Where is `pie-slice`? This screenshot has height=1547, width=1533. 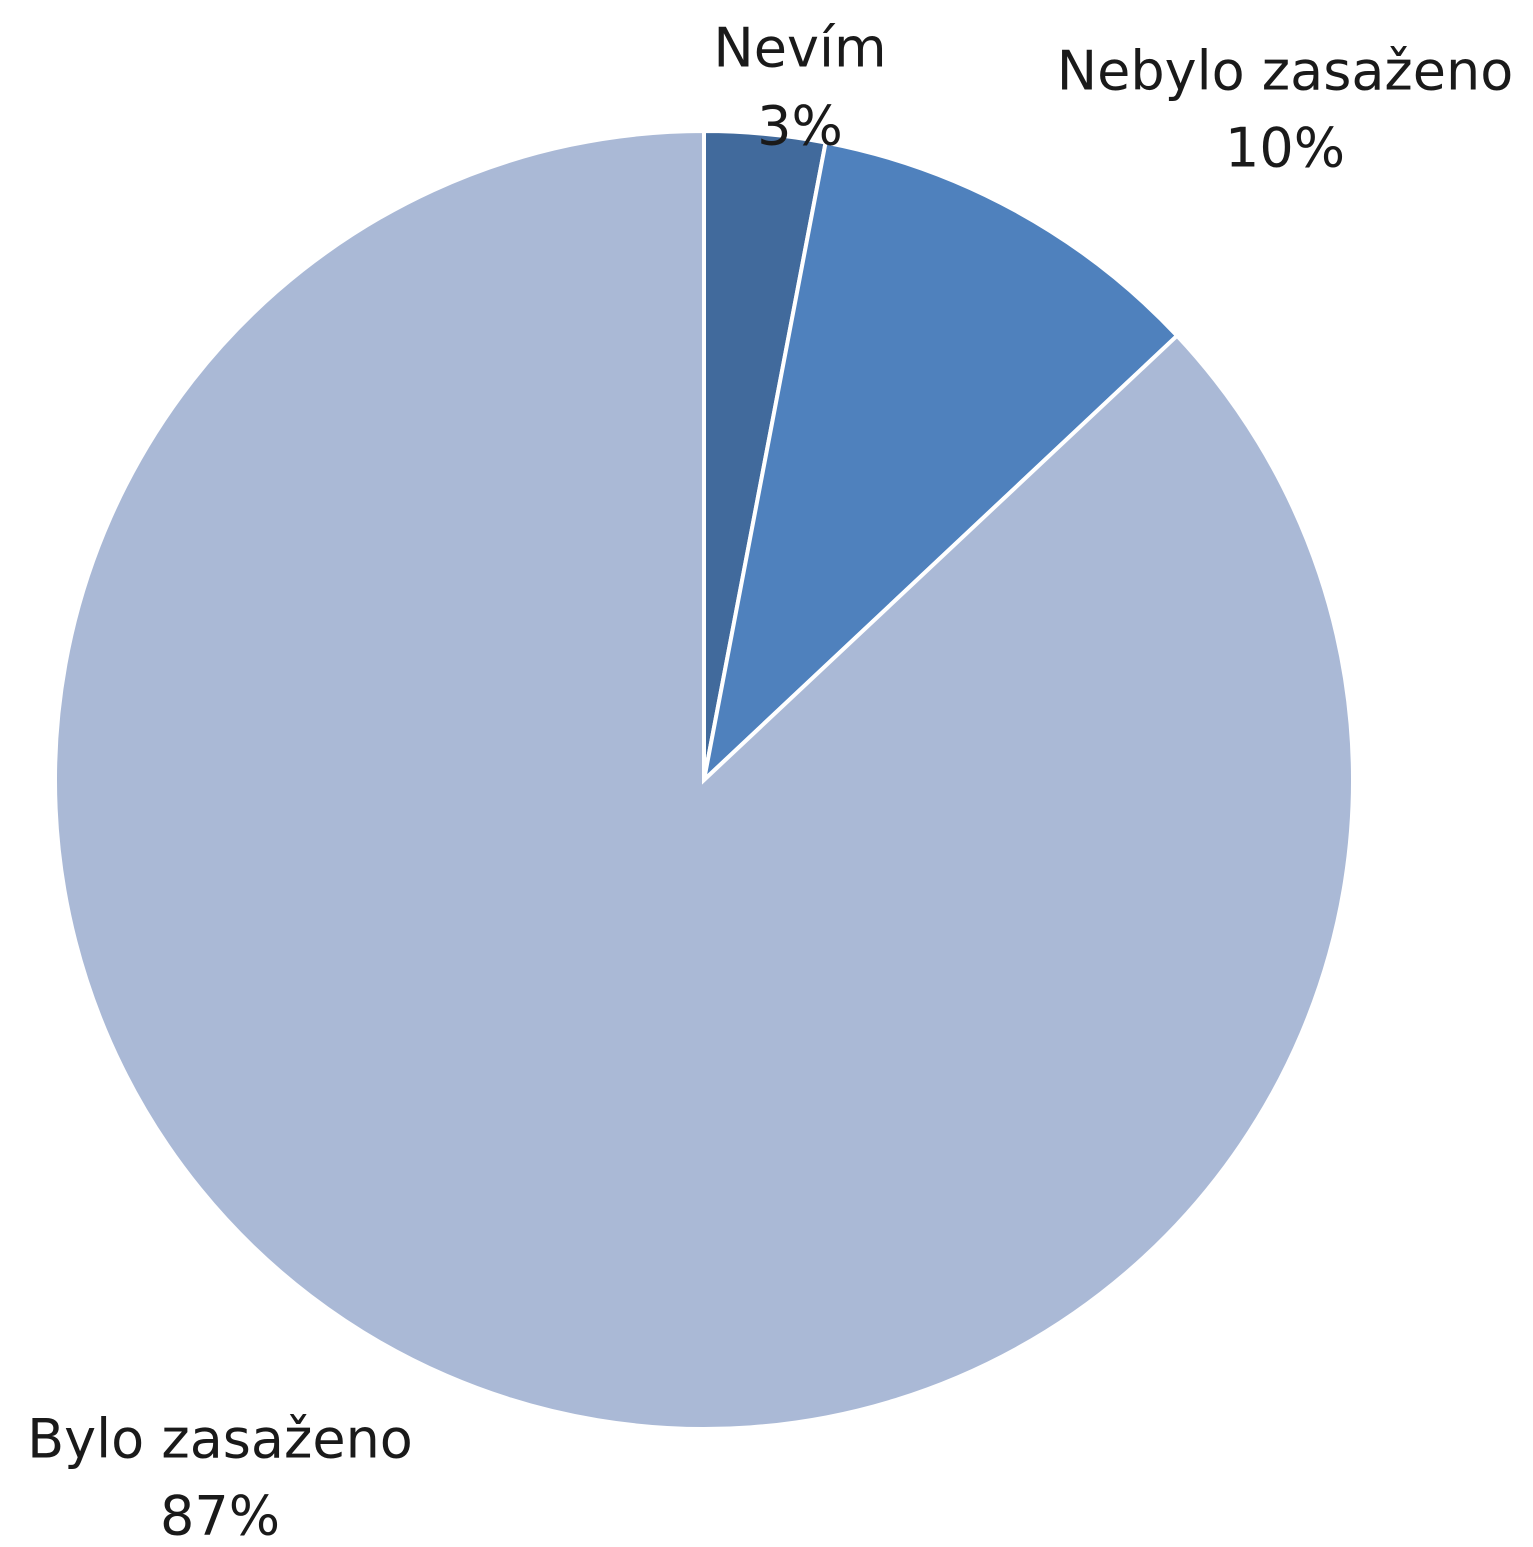 pie-slice is located at coordinates (940, 463).